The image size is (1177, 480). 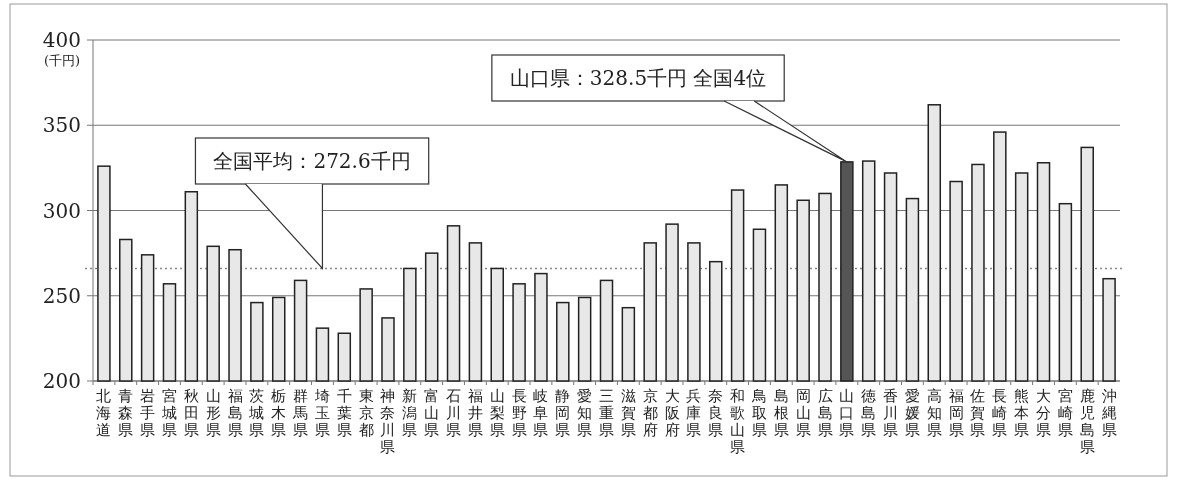 I want to click on x-tick-label: 山梨県, so click(x=497, y=413).